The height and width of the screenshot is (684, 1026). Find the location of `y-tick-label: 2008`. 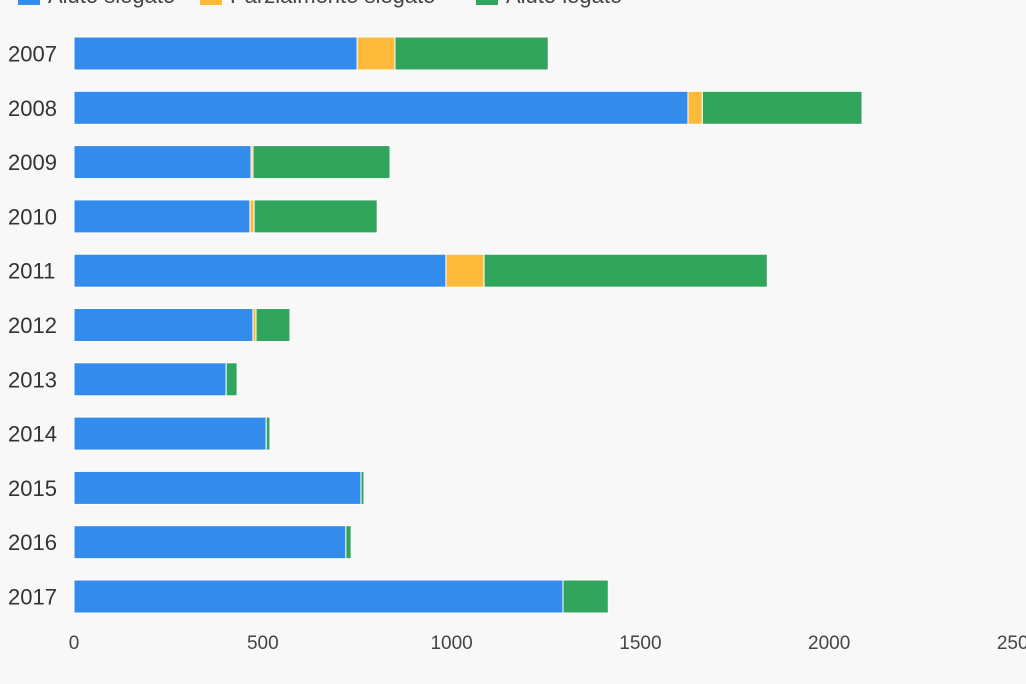

y-tick-label: 2008 is located at coordinates (32, 108).